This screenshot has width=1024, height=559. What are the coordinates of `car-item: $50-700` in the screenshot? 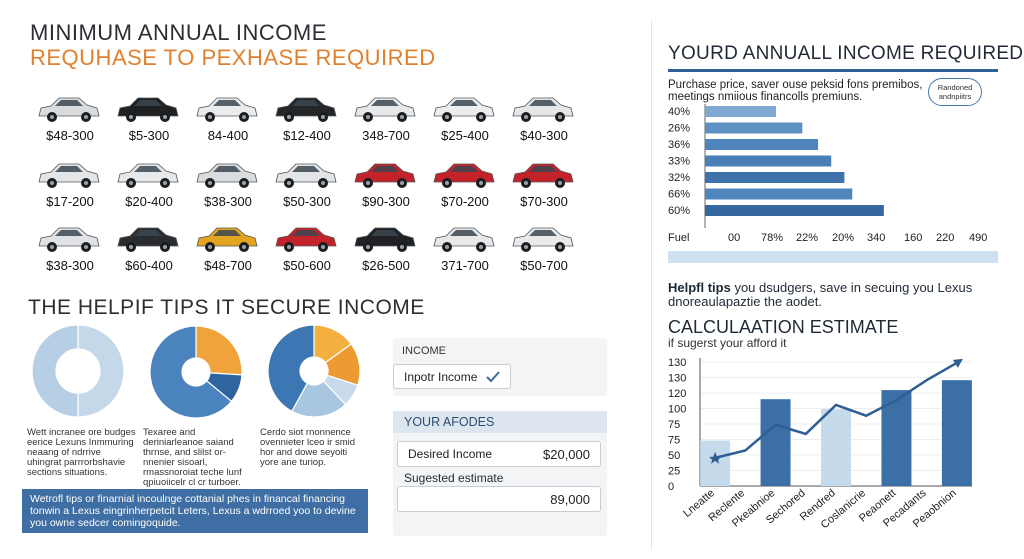 It's located at (544, 252).